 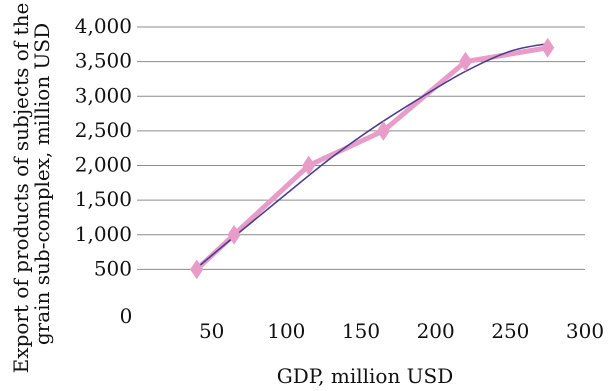 What do you see at coordinates (21, 188) in the screenshot?
I see `y-axis-title-line-1: Export of products of subjects of the` at bounding box center [21, 188].